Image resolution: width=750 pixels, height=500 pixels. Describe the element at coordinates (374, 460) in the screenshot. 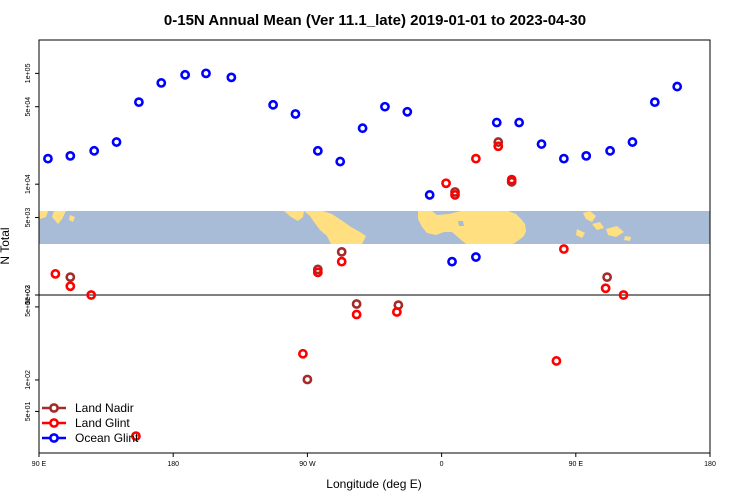

I see `x-axis: 90 E 180 90 W 0 90 E 180` at that location.